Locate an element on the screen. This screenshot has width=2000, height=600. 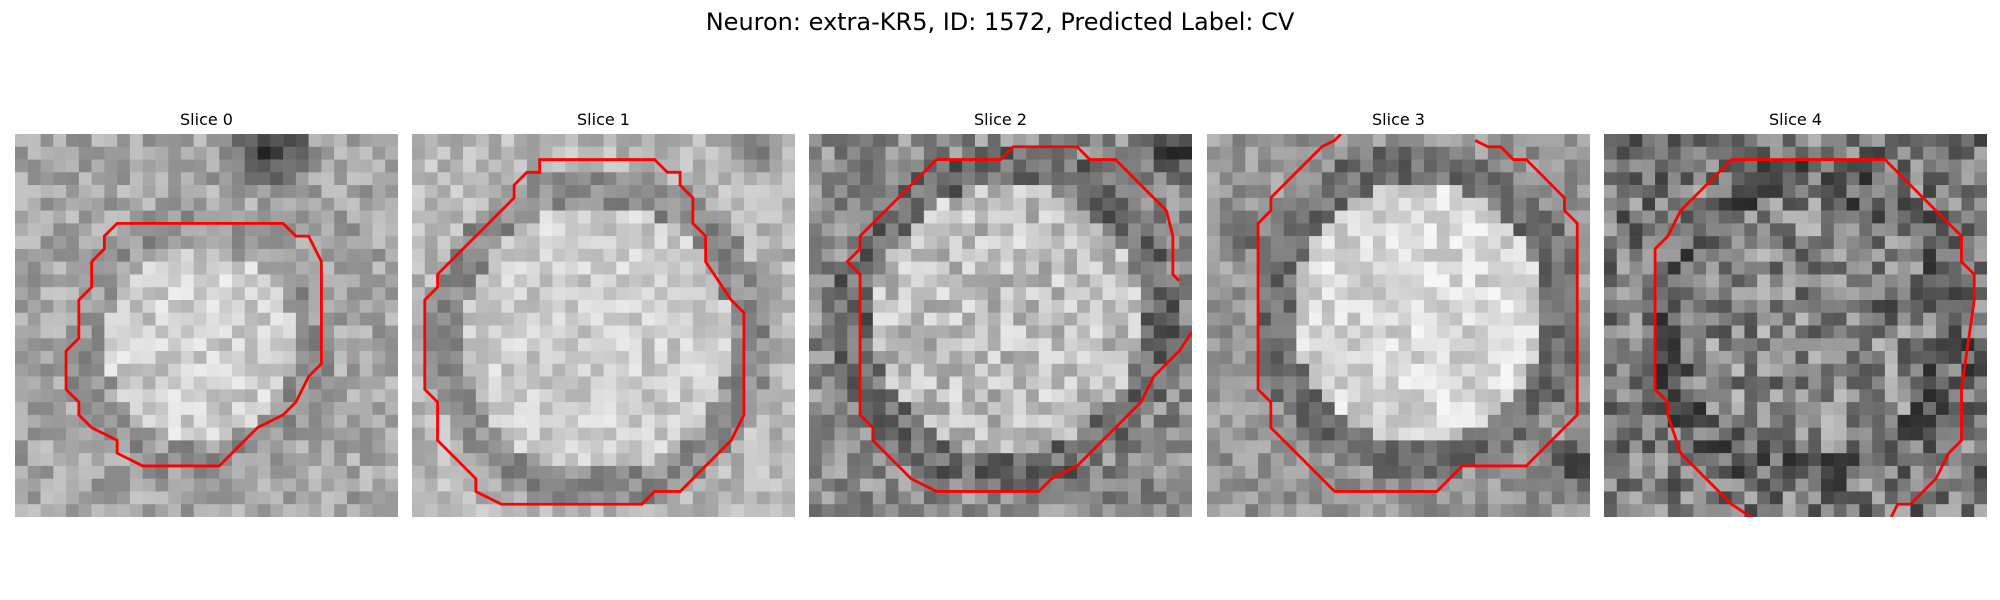
slice-panel-4: Slice 4 is located at coordinates (1795, 318).